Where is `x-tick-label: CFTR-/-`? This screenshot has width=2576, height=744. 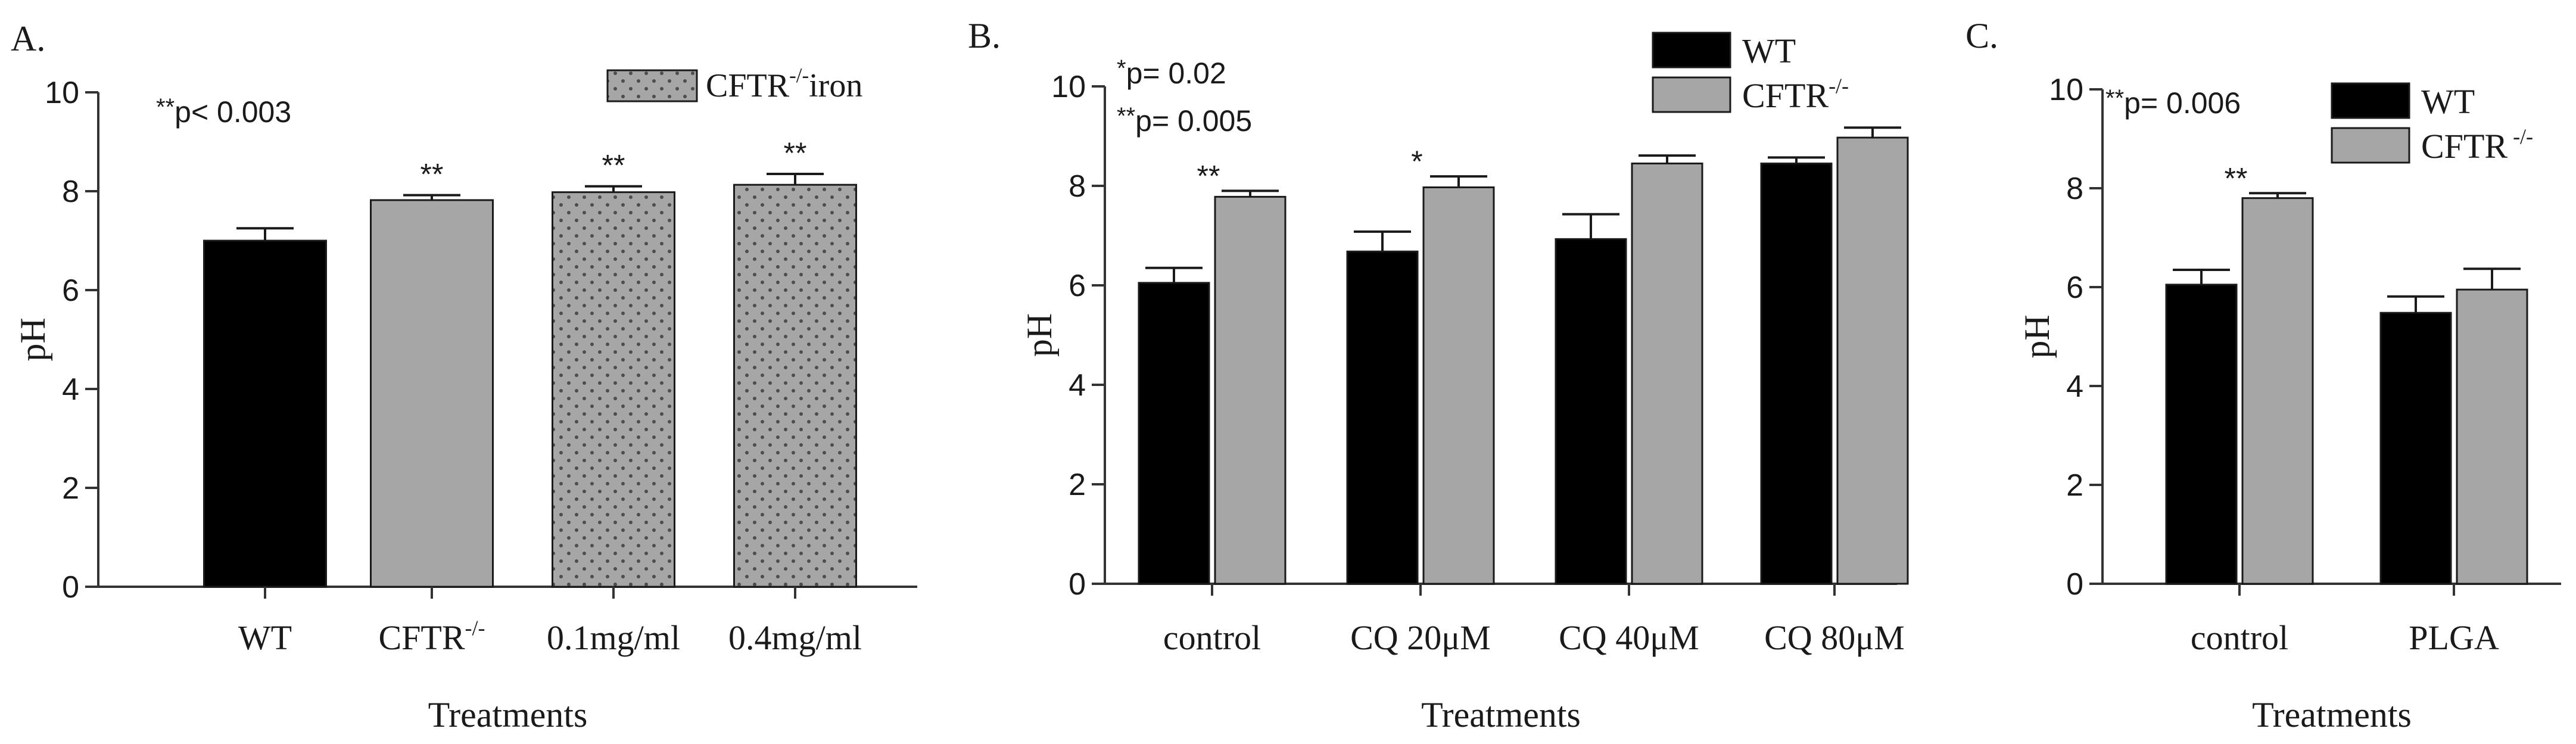
x-tick-label: CFTR-/- is located at coordinates (431, 636).